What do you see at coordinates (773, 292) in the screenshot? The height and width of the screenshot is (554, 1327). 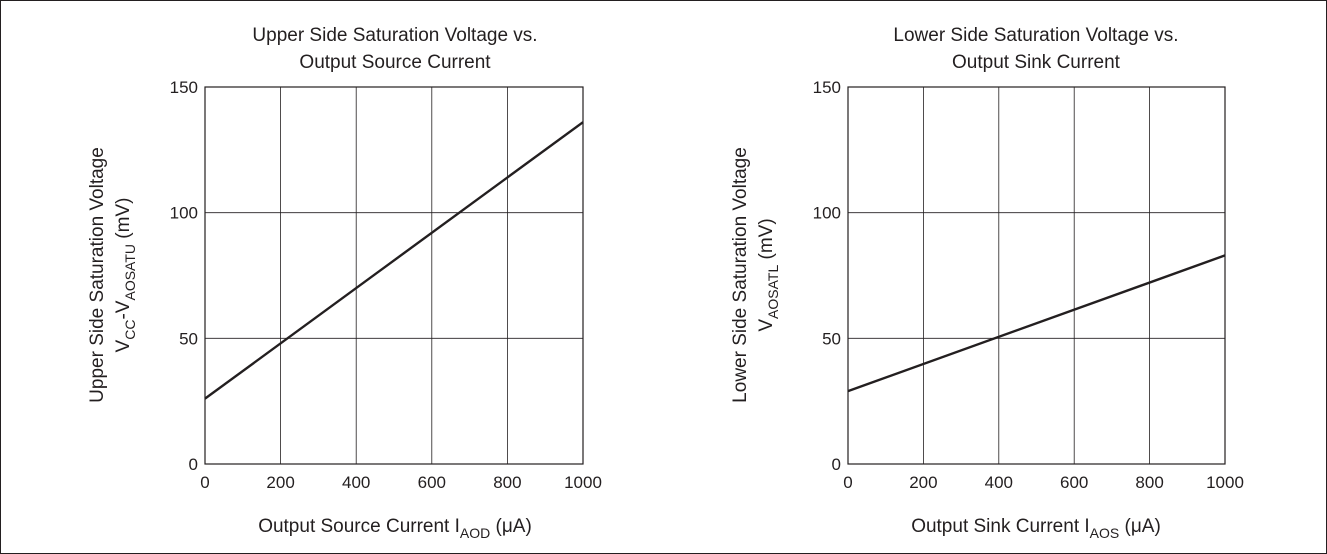 I see `y-axis-label-subscript: AOSATL` at bounding box center [773, 292].